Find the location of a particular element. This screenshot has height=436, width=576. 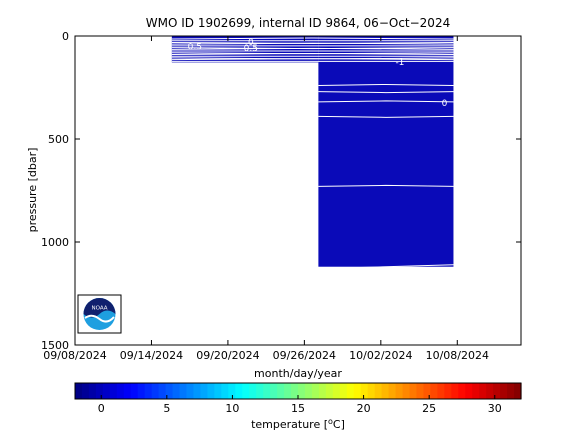

y-tick-label: 0 is located at coordinates (65, 36).